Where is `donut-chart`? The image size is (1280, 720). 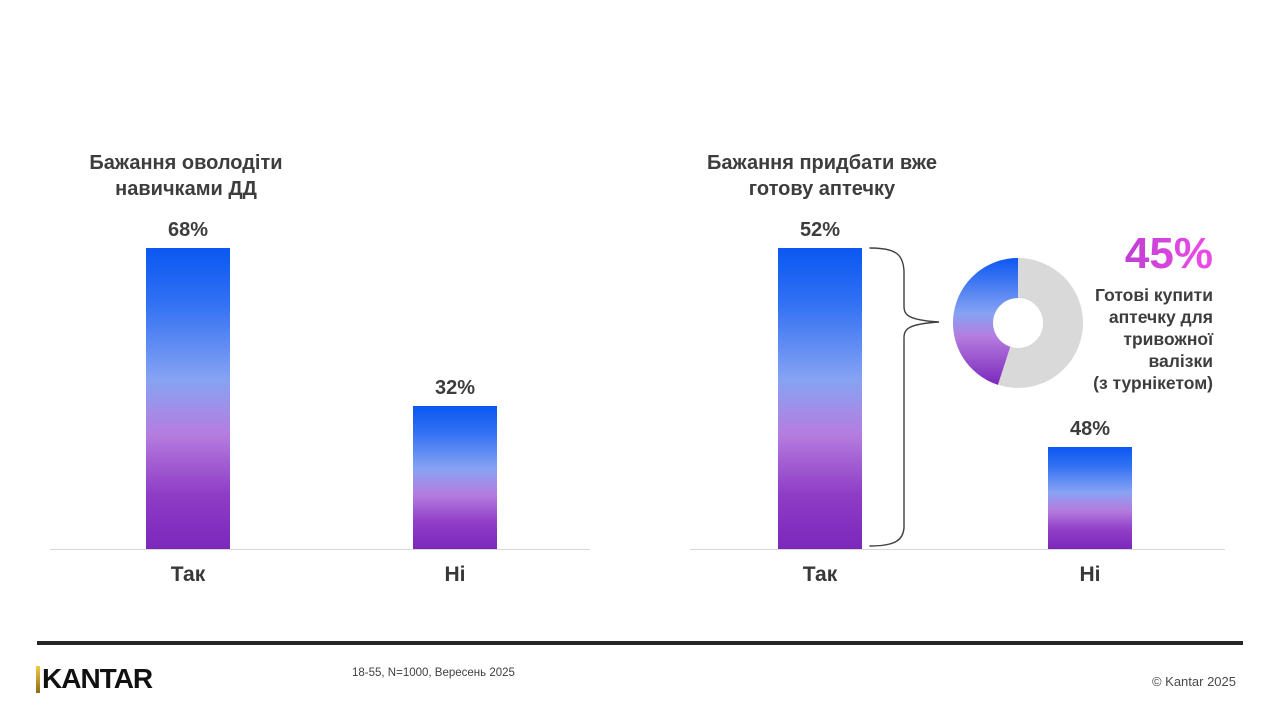
donut-chart is located at coordinates (1018, 323).